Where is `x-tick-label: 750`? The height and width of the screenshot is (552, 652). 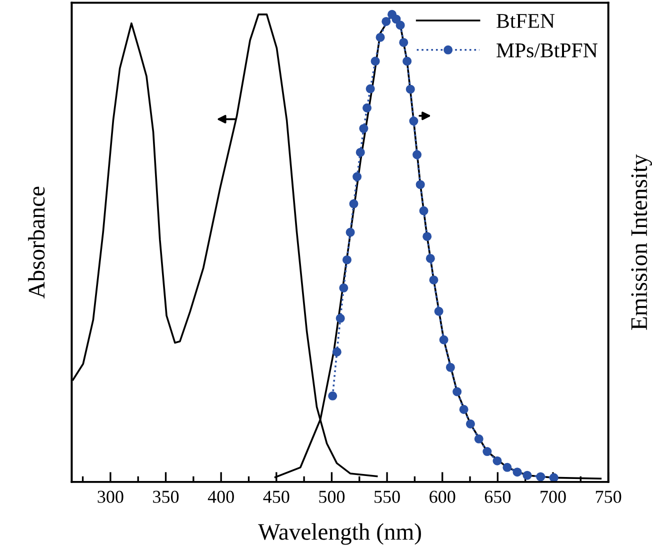 x-tick-label: 750 is located at coordinates (609, 496).